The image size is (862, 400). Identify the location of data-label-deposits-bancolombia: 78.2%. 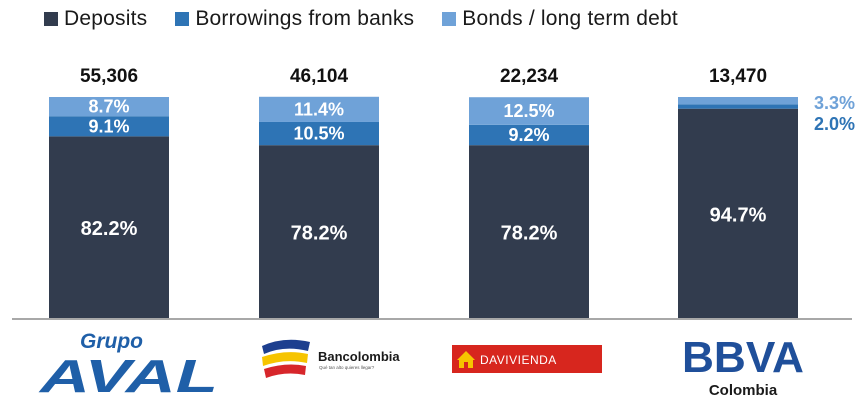
(319, 234).